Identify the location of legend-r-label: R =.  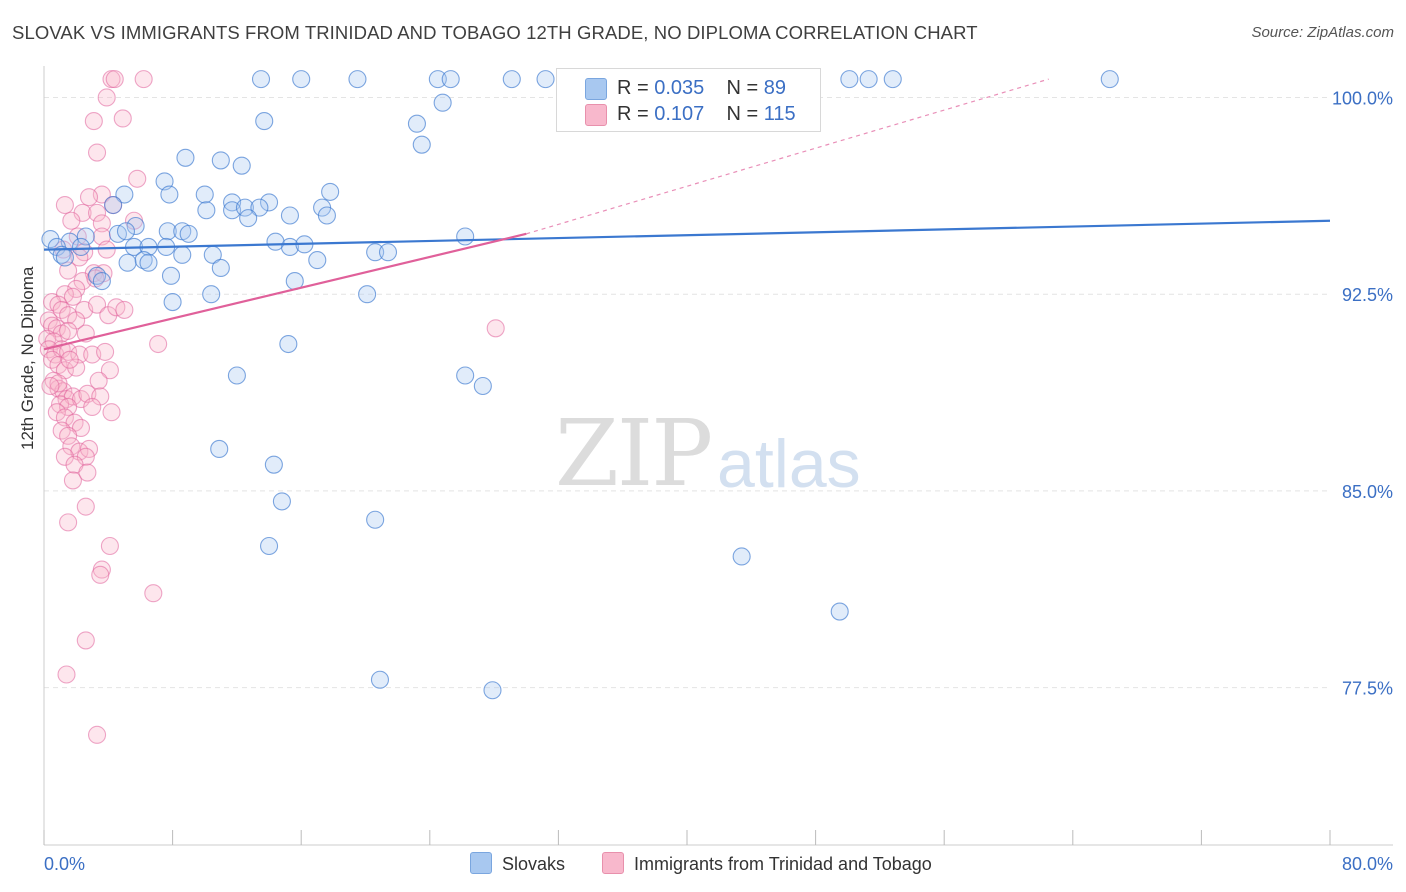
(633, 88).